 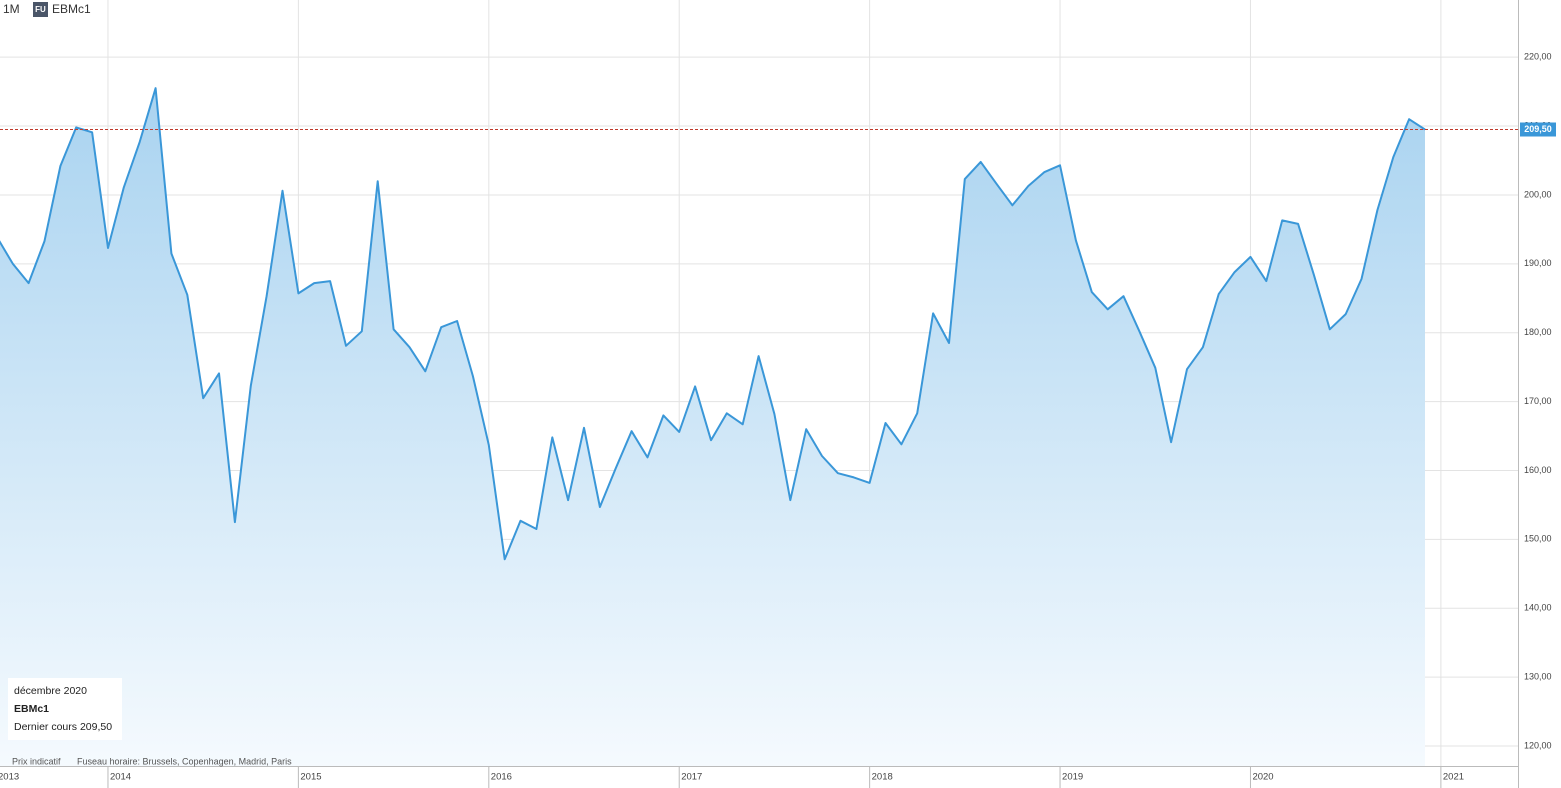 I want to click on x-tick-label: 2014, so click(x=120, y=777).